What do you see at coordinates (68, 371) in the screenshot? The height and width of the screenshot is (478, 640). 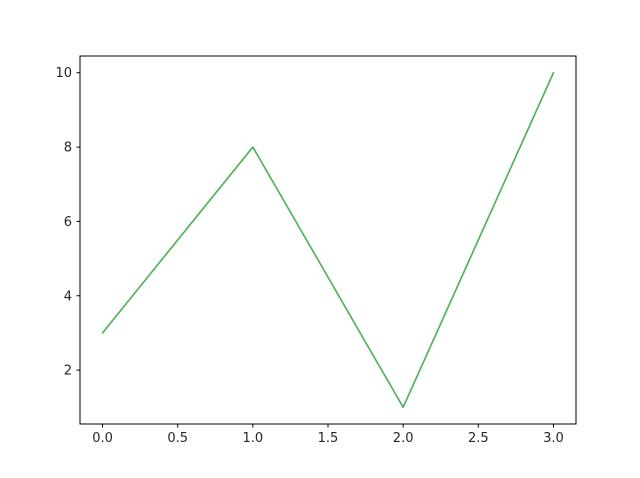 I see `y-tick-label: 2` at bounding box center [68, 371].